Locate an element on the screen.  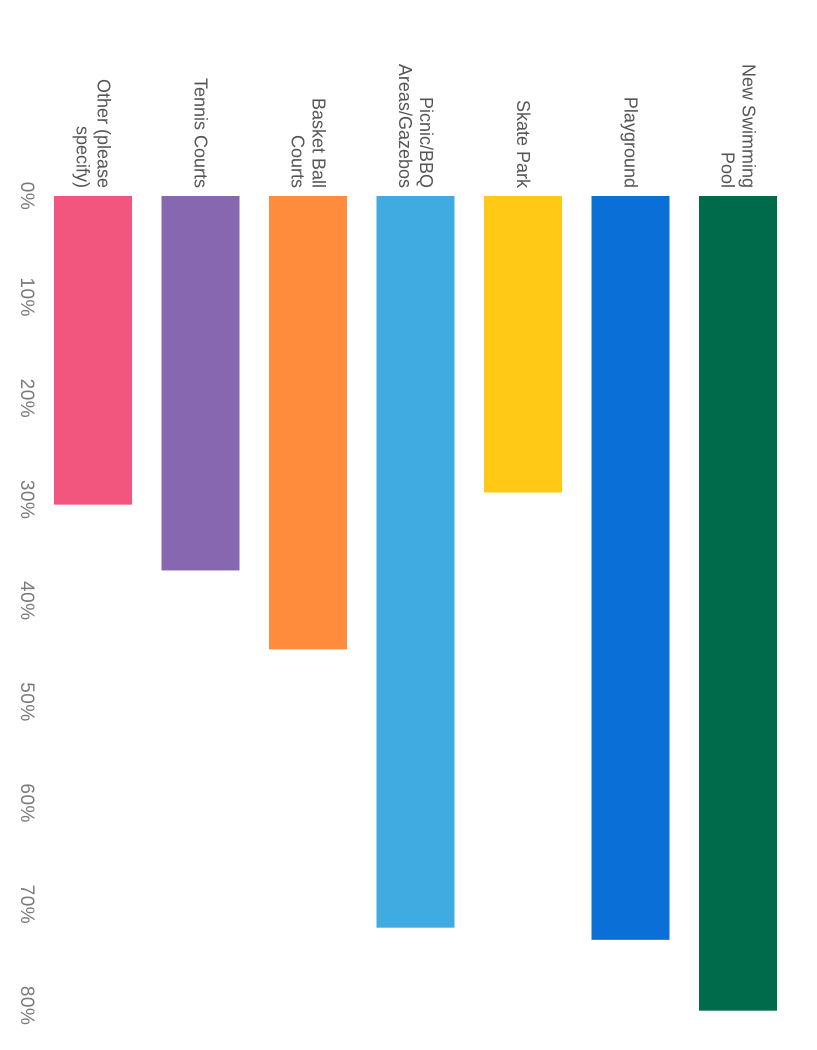
category-label: New SwimmingPool is located at coordinates (738, 126).